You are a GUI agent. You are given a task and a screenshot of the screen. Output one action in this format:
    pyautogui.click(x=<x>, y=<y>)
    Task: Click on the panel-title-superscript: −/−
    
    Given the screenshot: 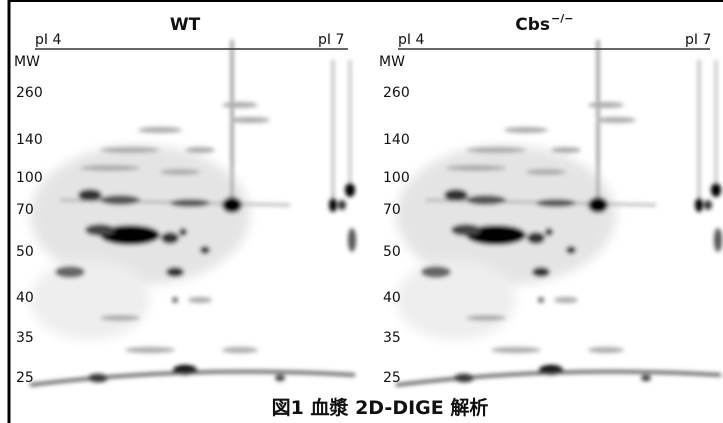 What is the action you would take?
    pyautogui.click(x=562, y=18)
    